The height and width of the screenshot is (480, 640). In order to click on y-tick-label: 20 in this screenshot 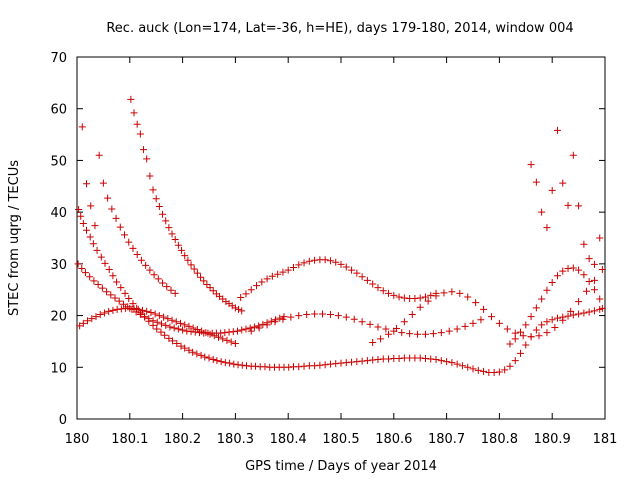, I will do `click(58, 317)`.